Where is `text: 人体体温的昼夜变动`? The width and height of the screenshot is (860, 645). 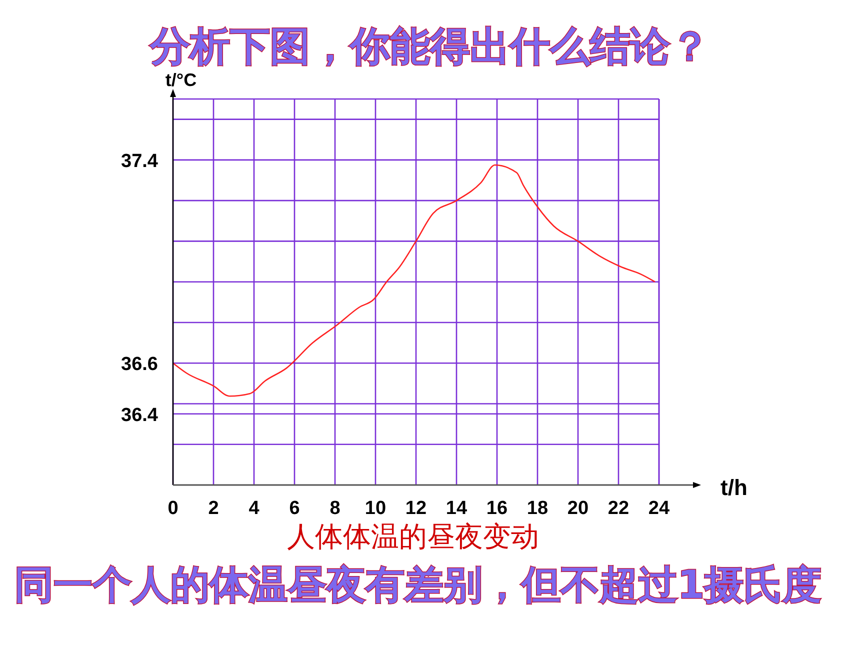 text: 人体体温的昼夜变动 is located at coordinates (413, 536).